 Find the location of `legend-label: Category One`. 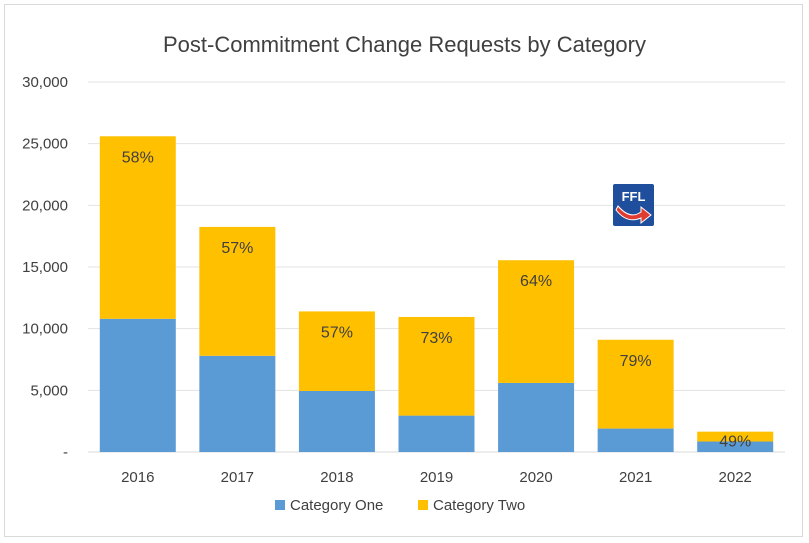

legend-label: Category One is located at coordinates (336, 505).